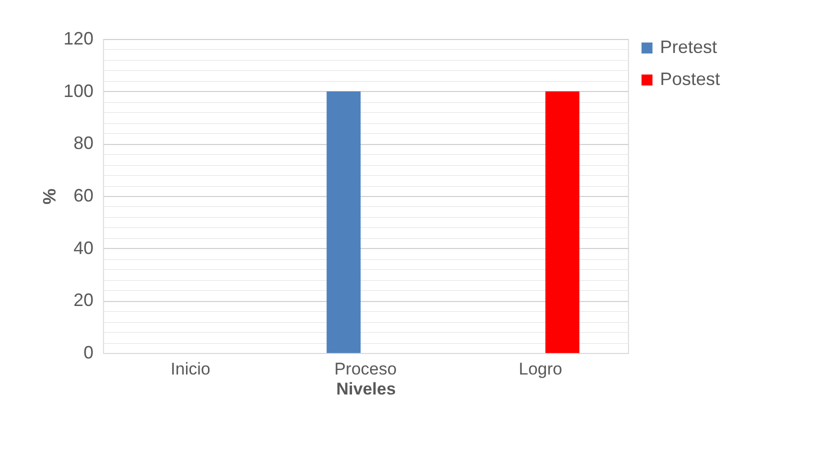 The width and height of the screenshot is (819, 459). Describe the element at coordinates (83, 300) in the screenshot. I see `y-tick-label: 20` at that location.